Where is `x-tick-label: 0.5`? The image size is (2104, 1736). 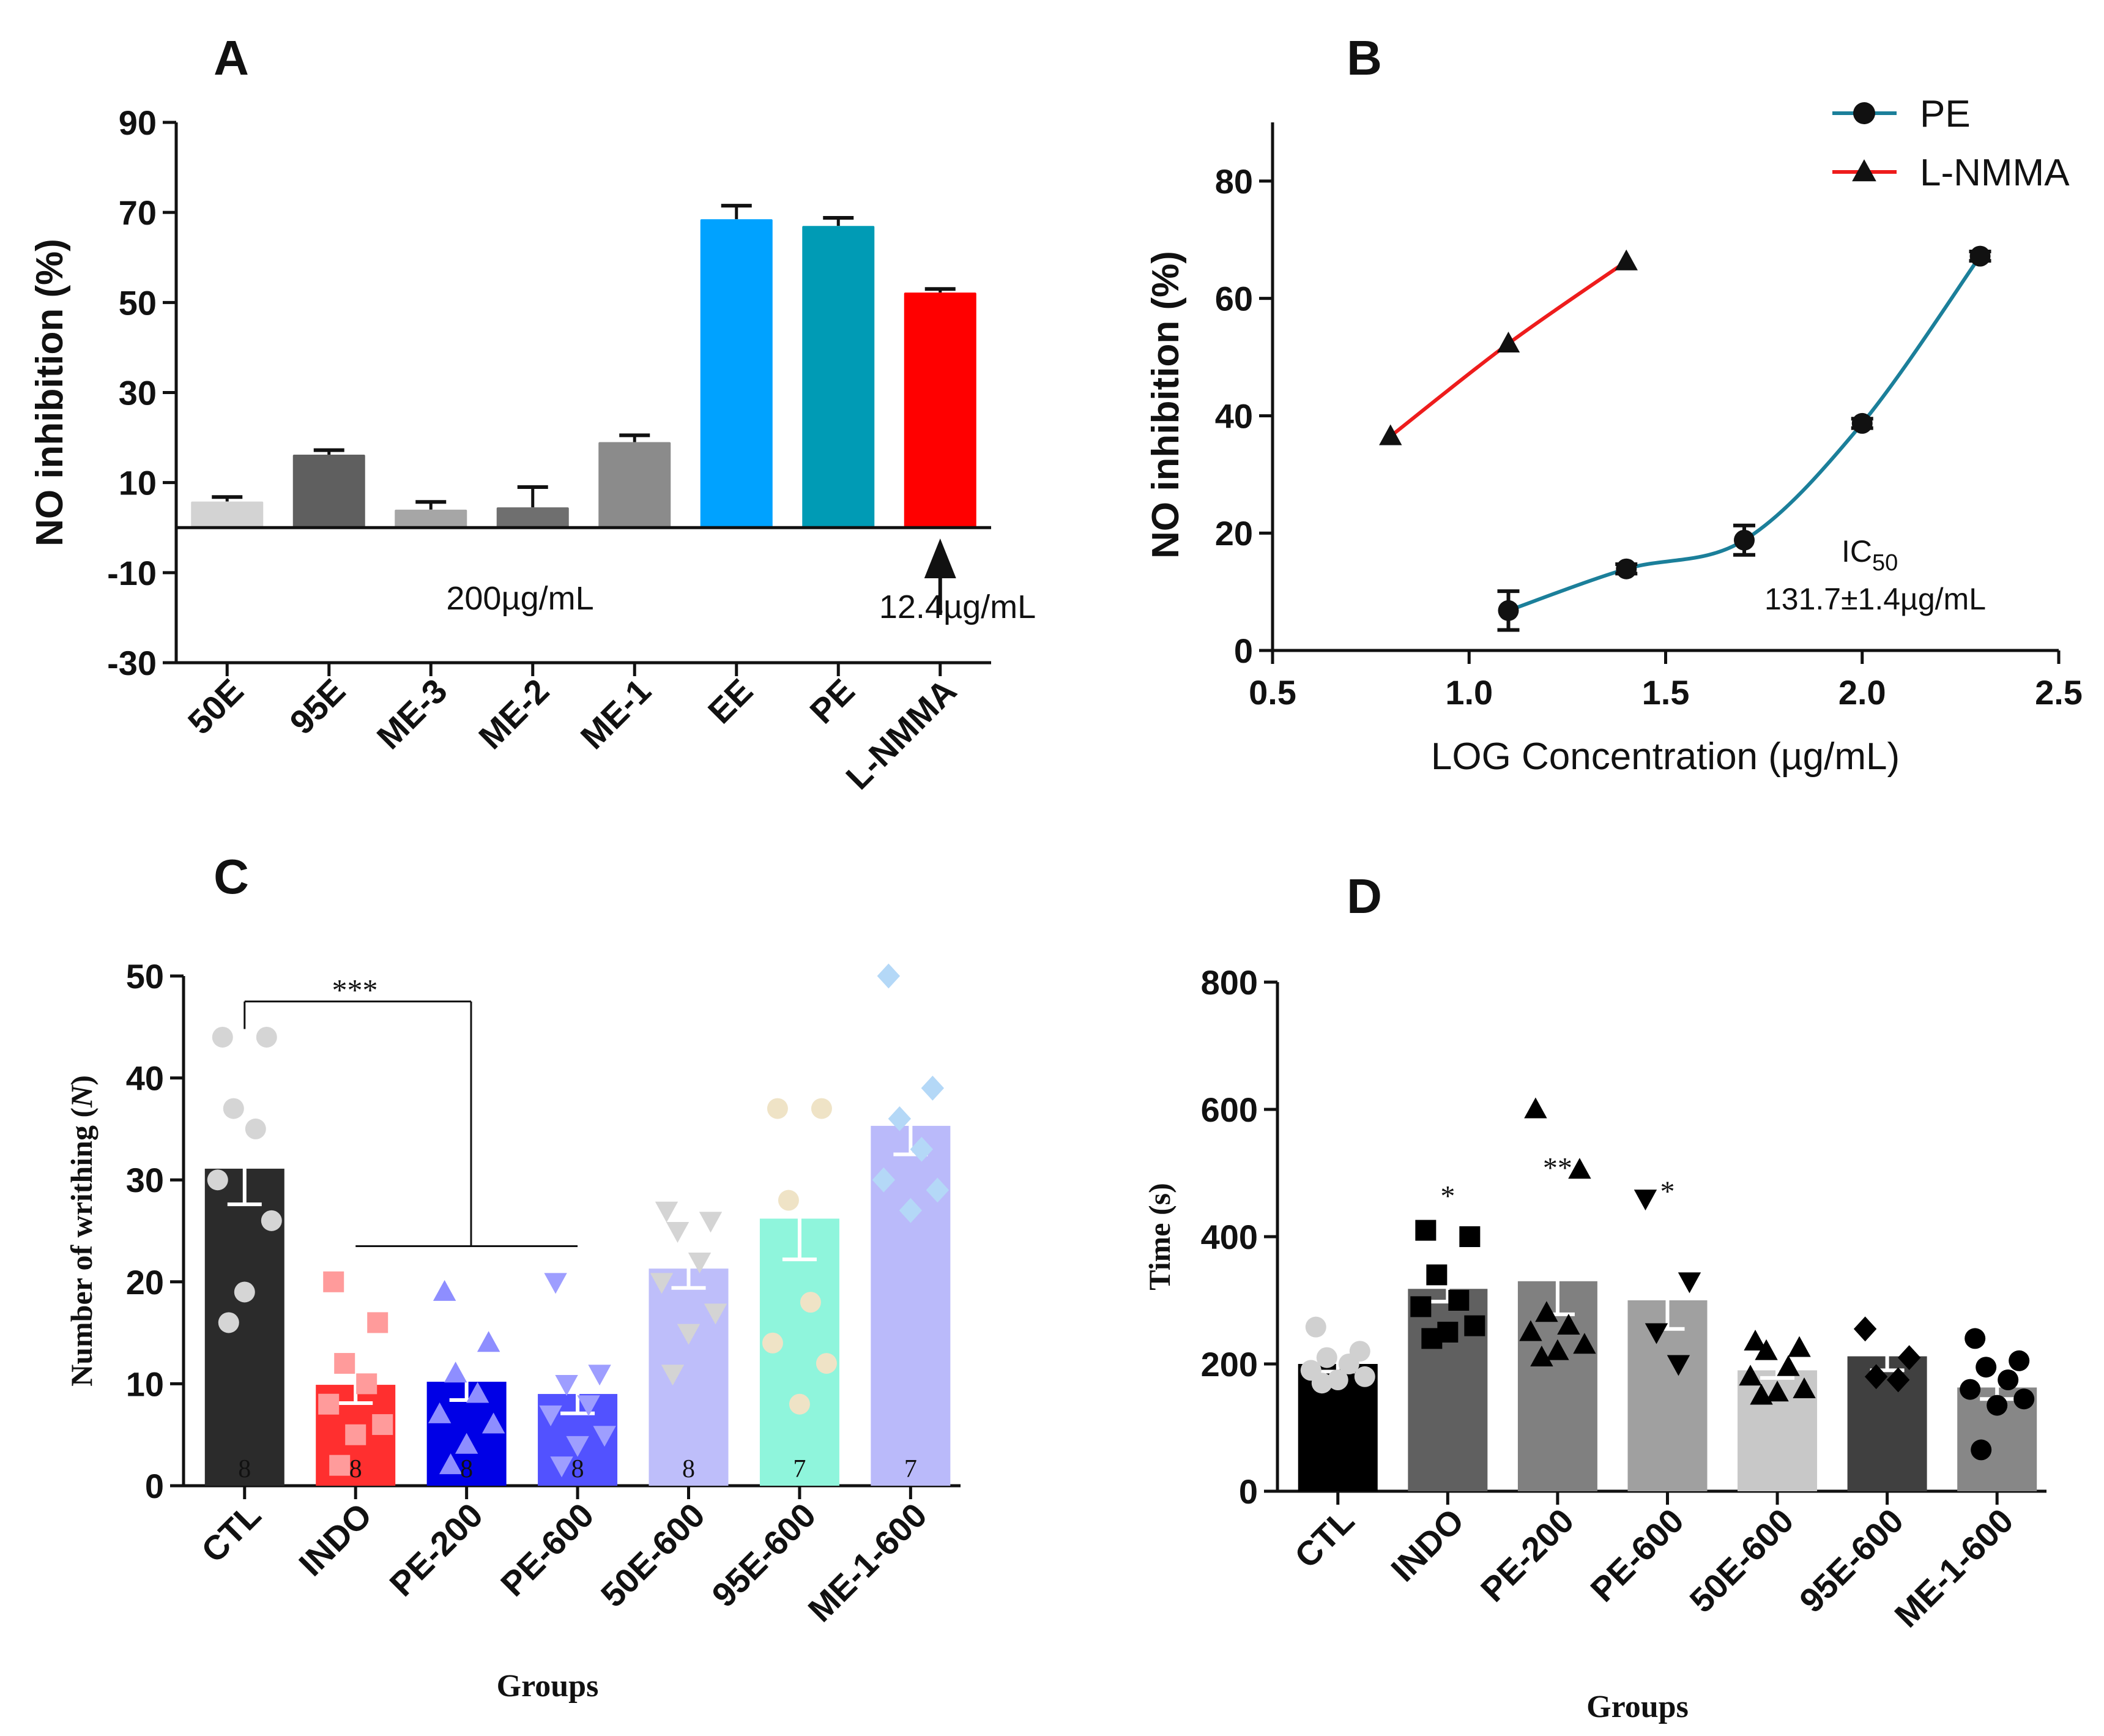 x-tick-label: 0.5 is located at coordinates (1272, 693).